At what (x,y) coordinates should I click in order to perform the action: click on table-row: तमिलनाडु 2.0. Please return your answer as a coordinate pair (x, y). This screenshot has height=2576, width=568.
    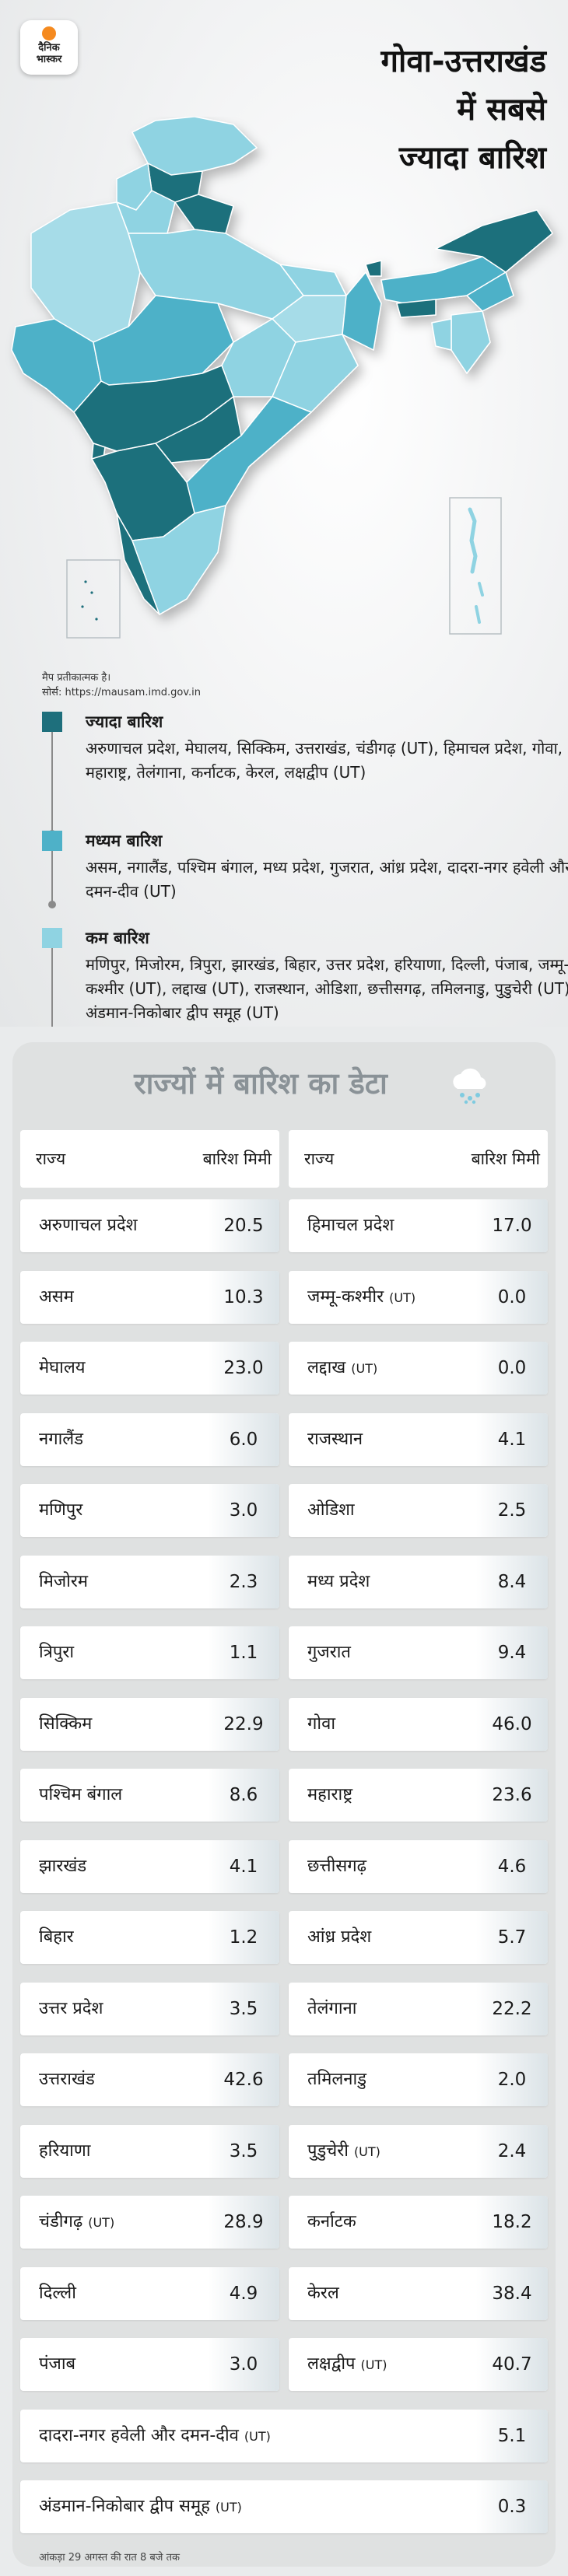
    Looking at the image, I should click on (418, 2079).